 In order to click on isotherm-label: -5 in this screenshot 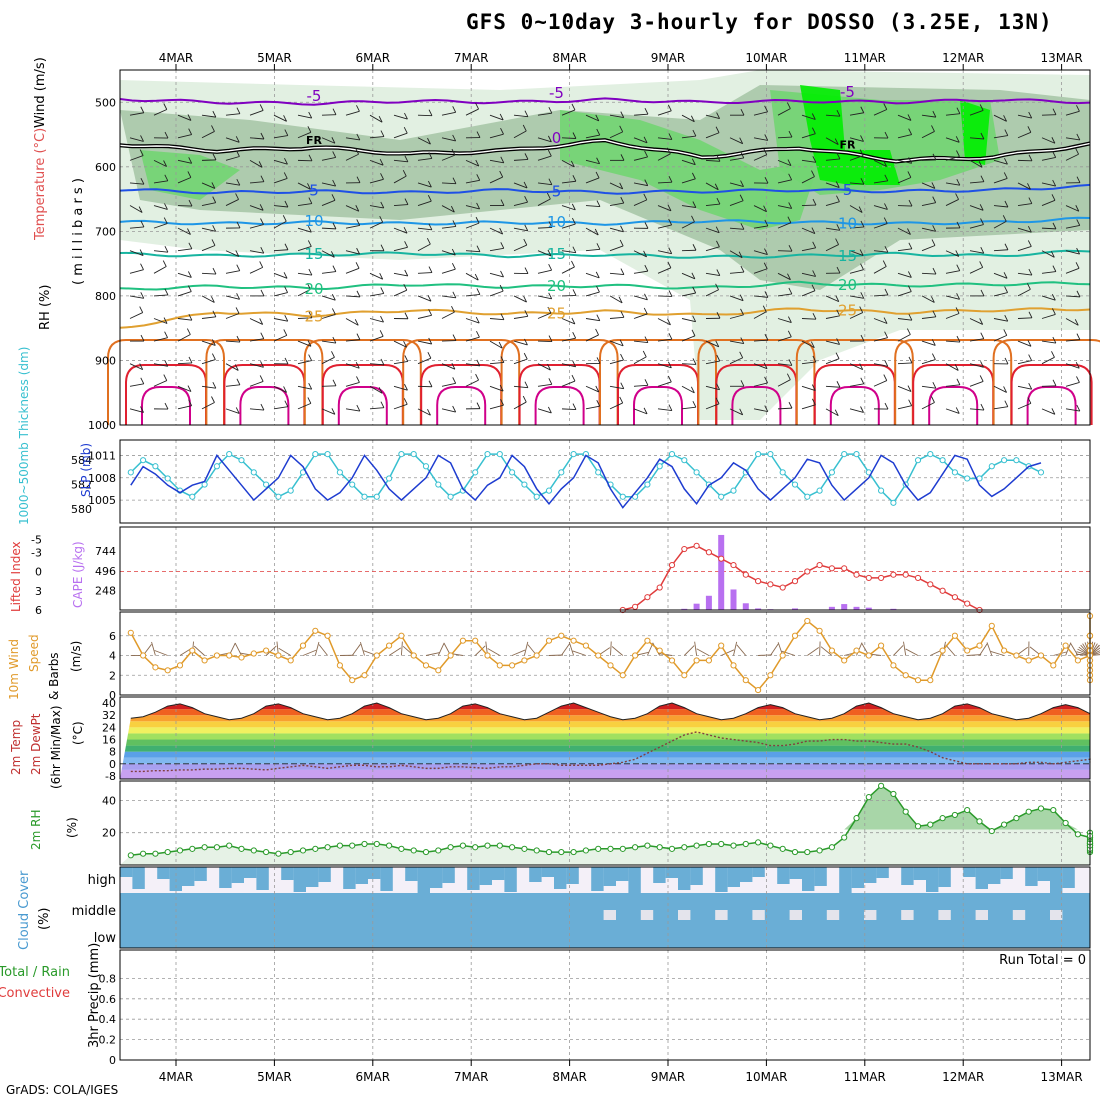, I will do `click(314, 96)`.